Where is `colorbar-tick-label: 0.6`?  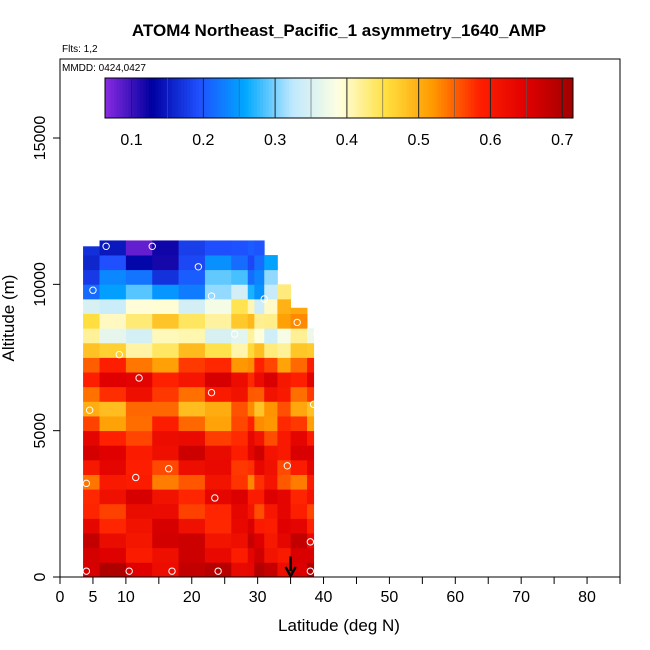
colorbar-tick-label: 0.6 is located at coordinates (490, 140).